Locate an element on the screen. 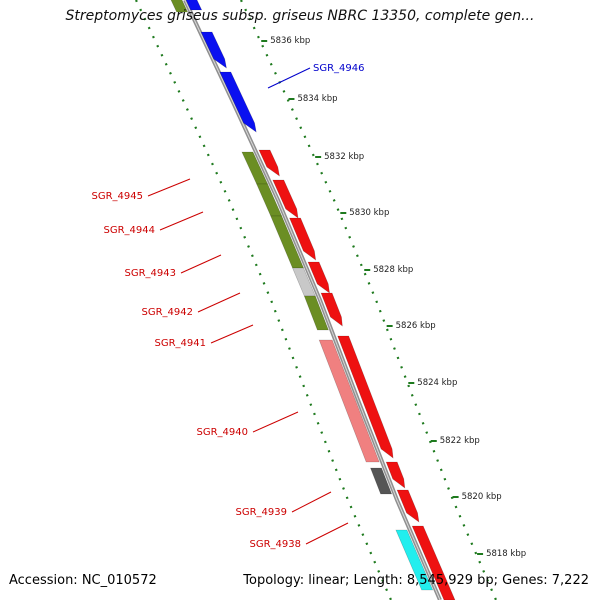 This screenshot has height=600, width=600. scale-label-3: 5830 kbp is located at coordinates (369, 213).